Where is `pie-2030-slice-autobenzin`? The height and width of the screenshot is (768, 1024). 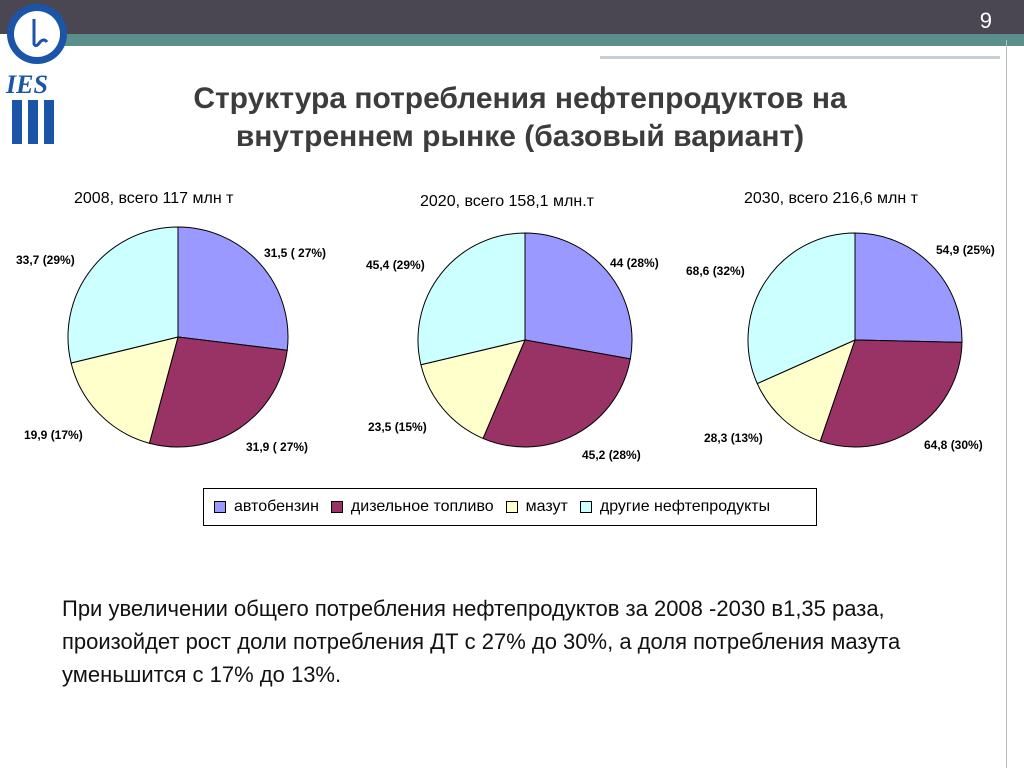 pie-2030-slice-autobenzin is located at coordinates (908, 287).